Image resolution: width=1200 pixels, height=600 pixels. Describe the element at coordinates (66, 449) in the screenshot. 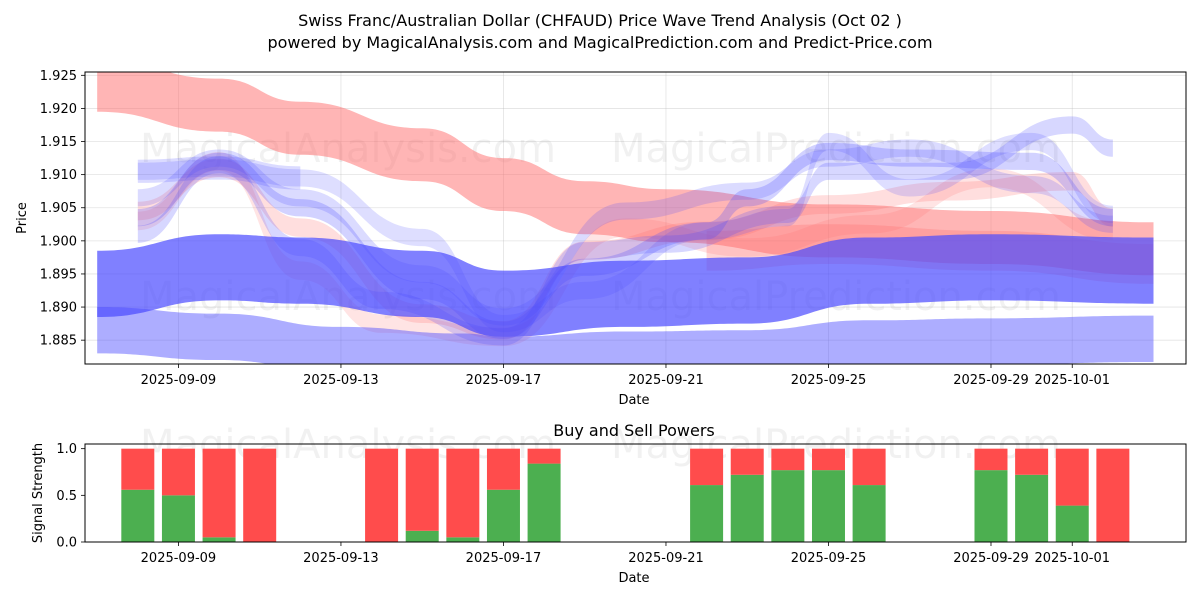

I see `signal-y-tick-label: 1.0` at that location.